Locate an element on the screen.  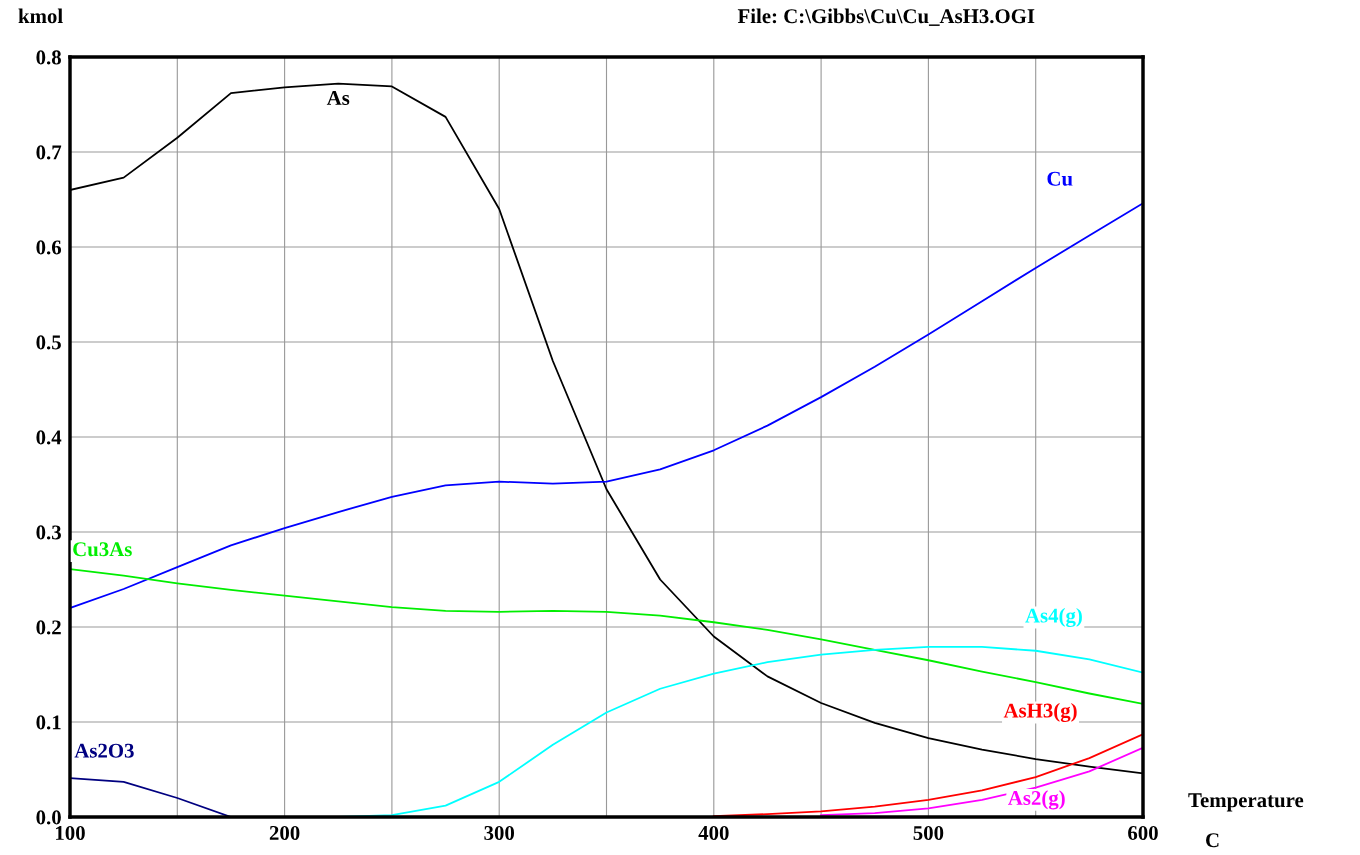
y-tick-label: 0.1 is located at coordinates (48, 722).